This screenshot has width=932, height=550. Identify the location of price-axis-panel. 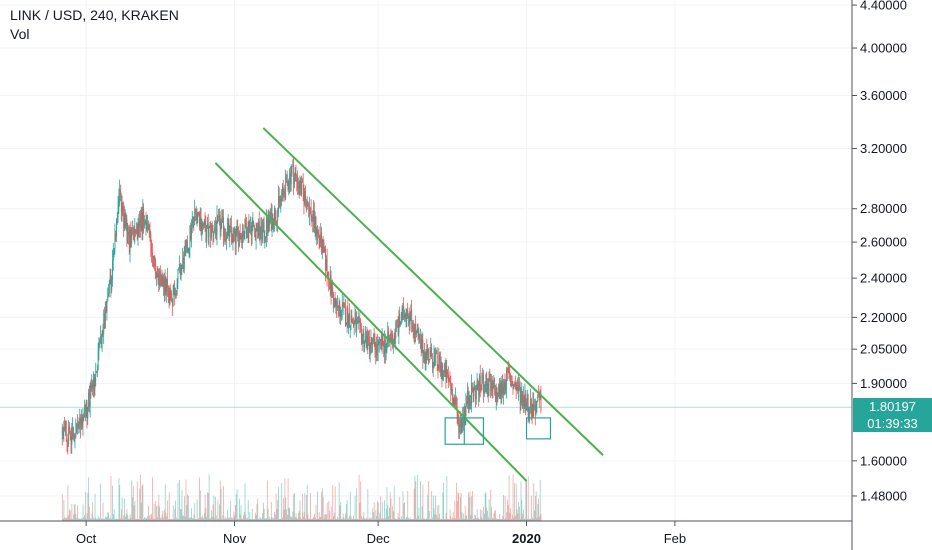
(892, 275).